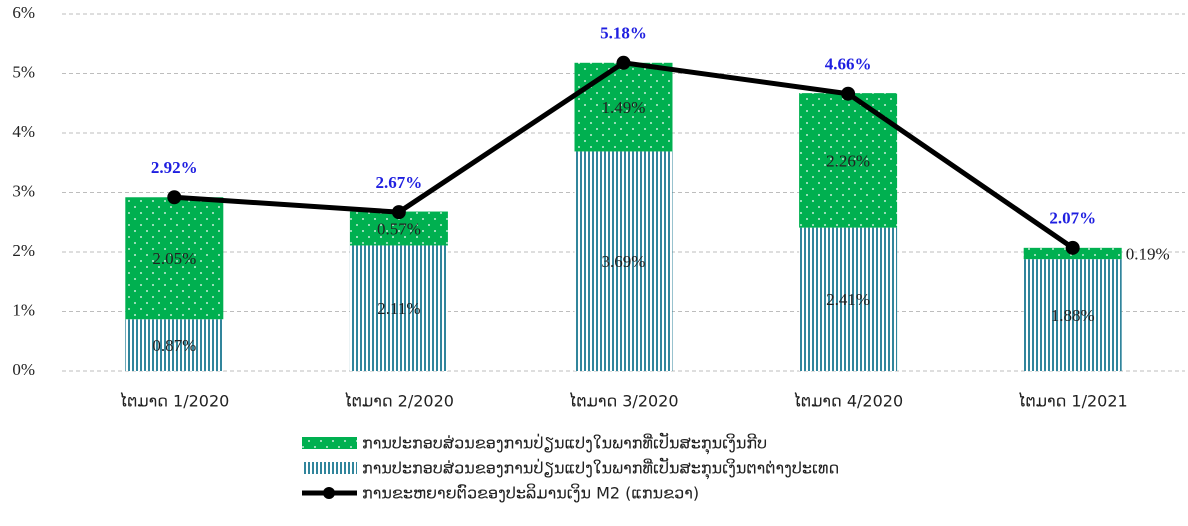 This screenshot has width=1188, height=526. Describe the element at coordinates (848, 401) in the screenshot. I see `x-tick-label: ໄຕມາດ 4/2020` at that location.